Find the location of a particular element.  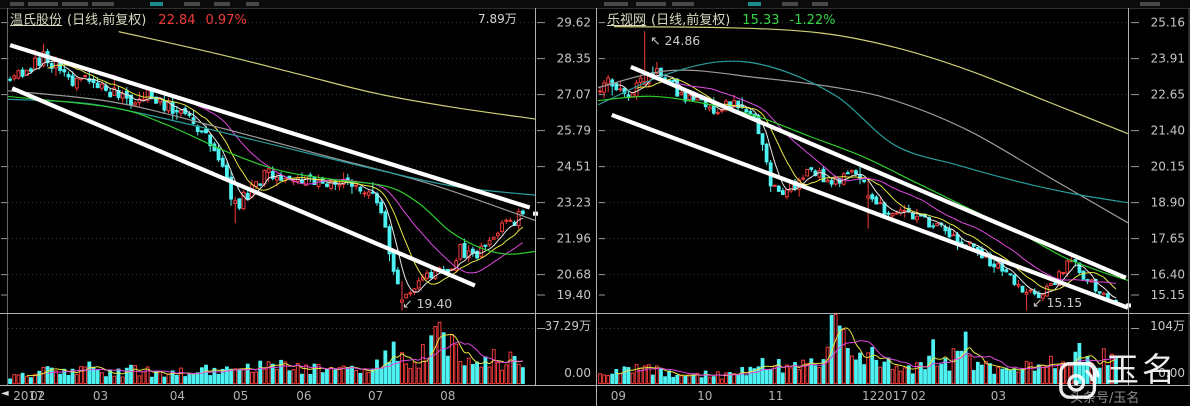

change-pct-right: -1.22% is located at coordinates (812, 20).